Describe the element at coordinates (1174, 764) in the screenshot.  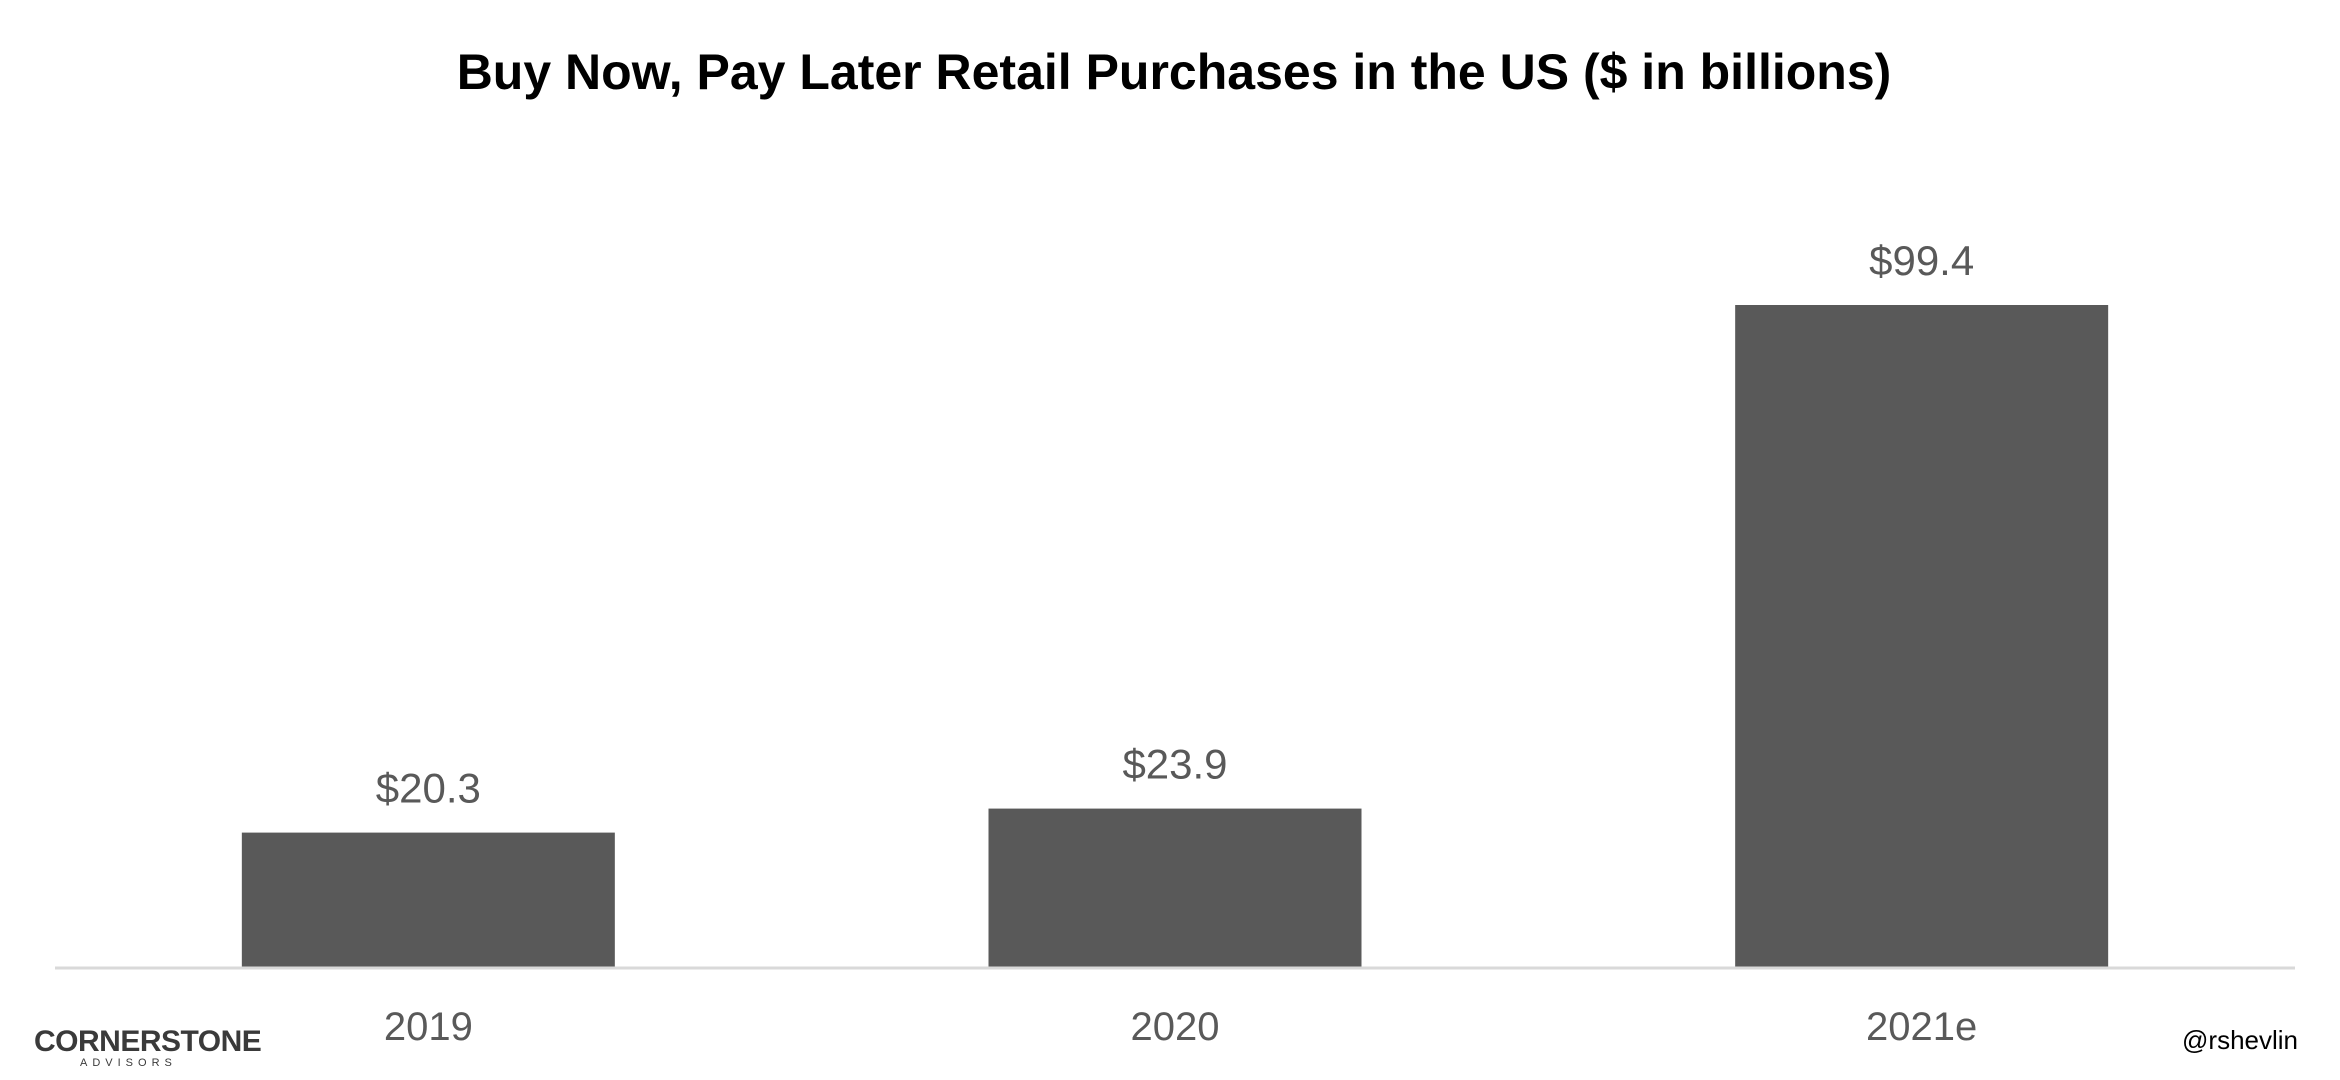
I see `data-label-2020: $23.9` at that location.